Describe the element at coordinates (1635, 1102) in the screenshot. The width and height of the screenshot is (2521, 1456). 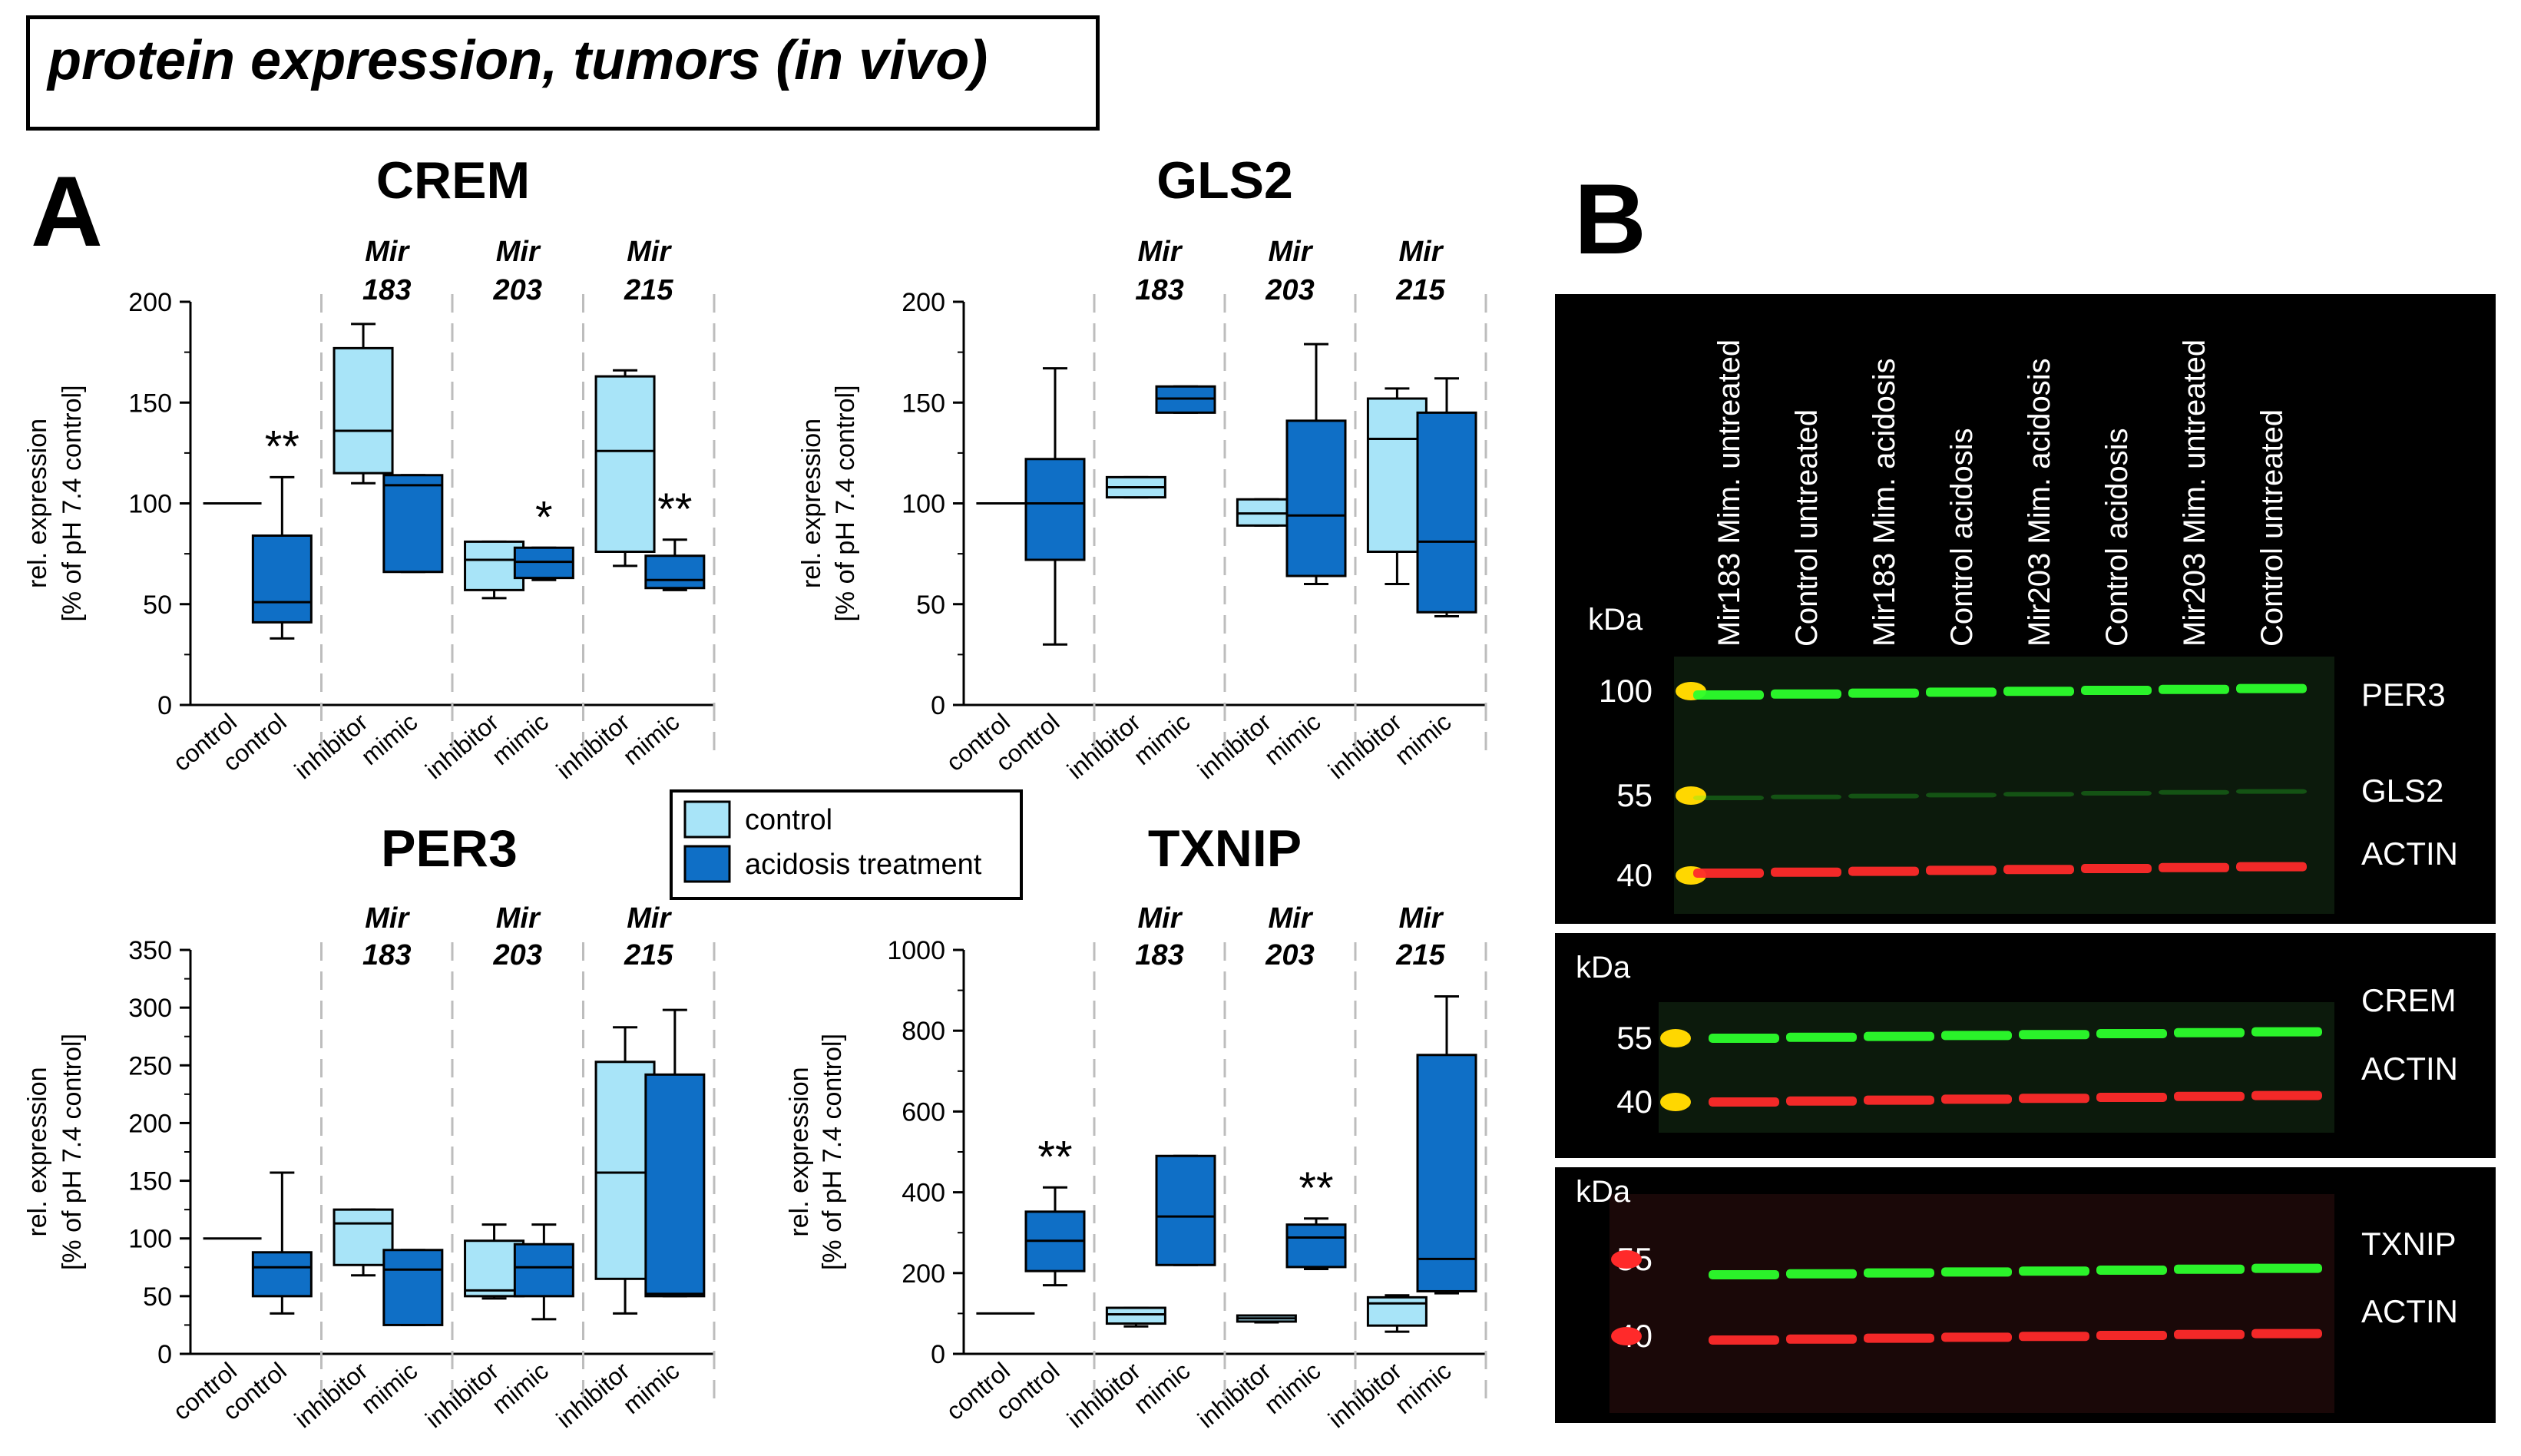
I see `kda-marker: 40` at that location.